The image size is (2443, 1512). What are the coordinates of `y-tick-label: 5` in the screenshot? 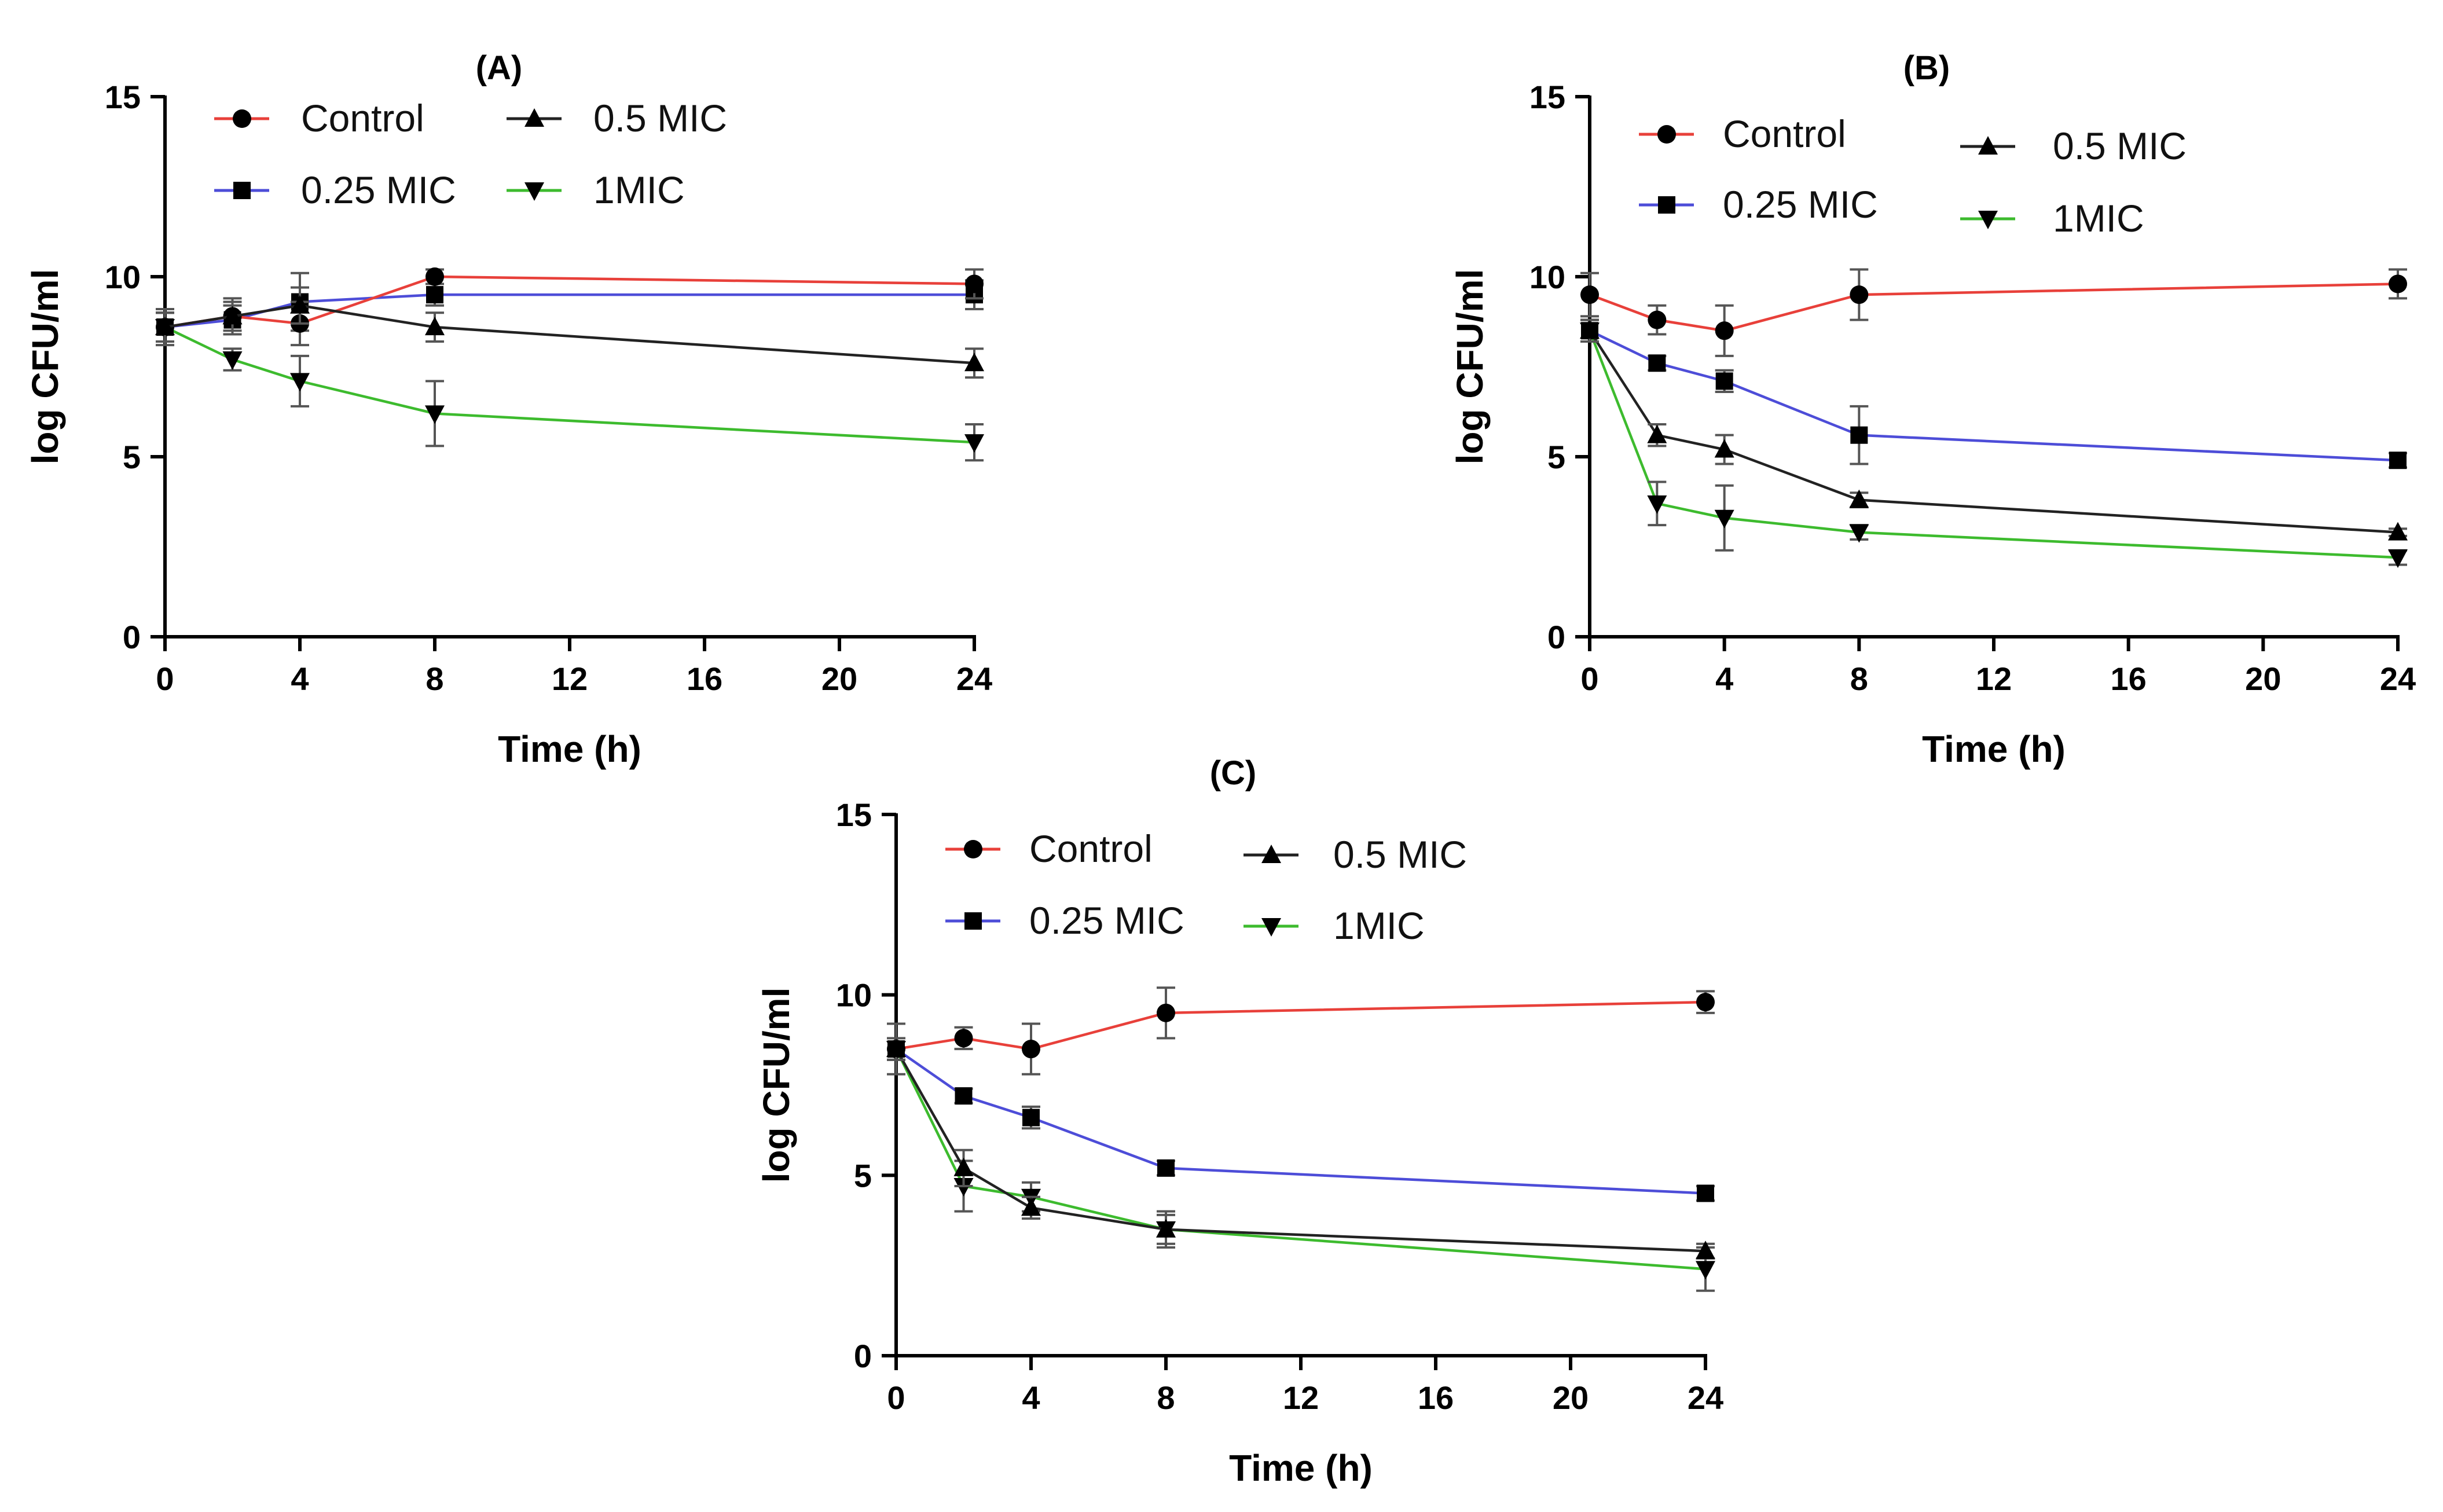 It's located at (132, 457).